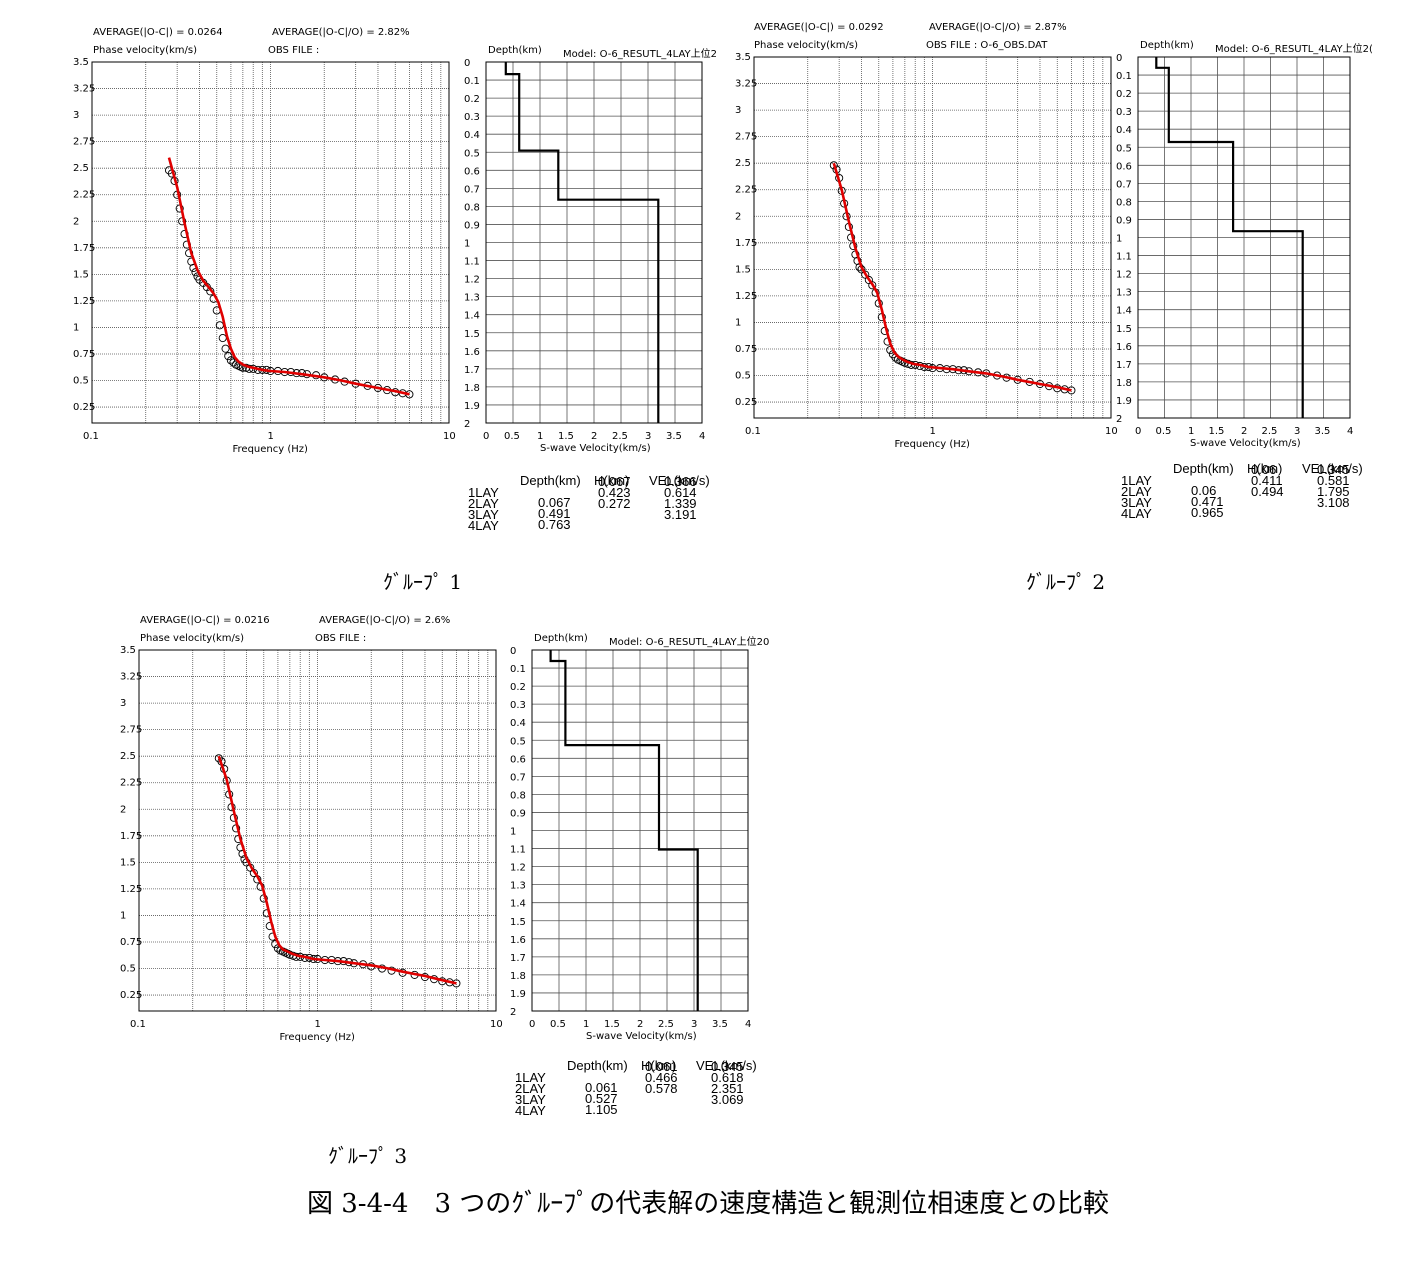 This screenshot has width=1416, height=1267. What do you see at coordinates (368, 1156) in the screenshot?
I see `group-3-label: ｸﾞﾙｰﾌﾟ 3` at bounding box center [368, 1156].